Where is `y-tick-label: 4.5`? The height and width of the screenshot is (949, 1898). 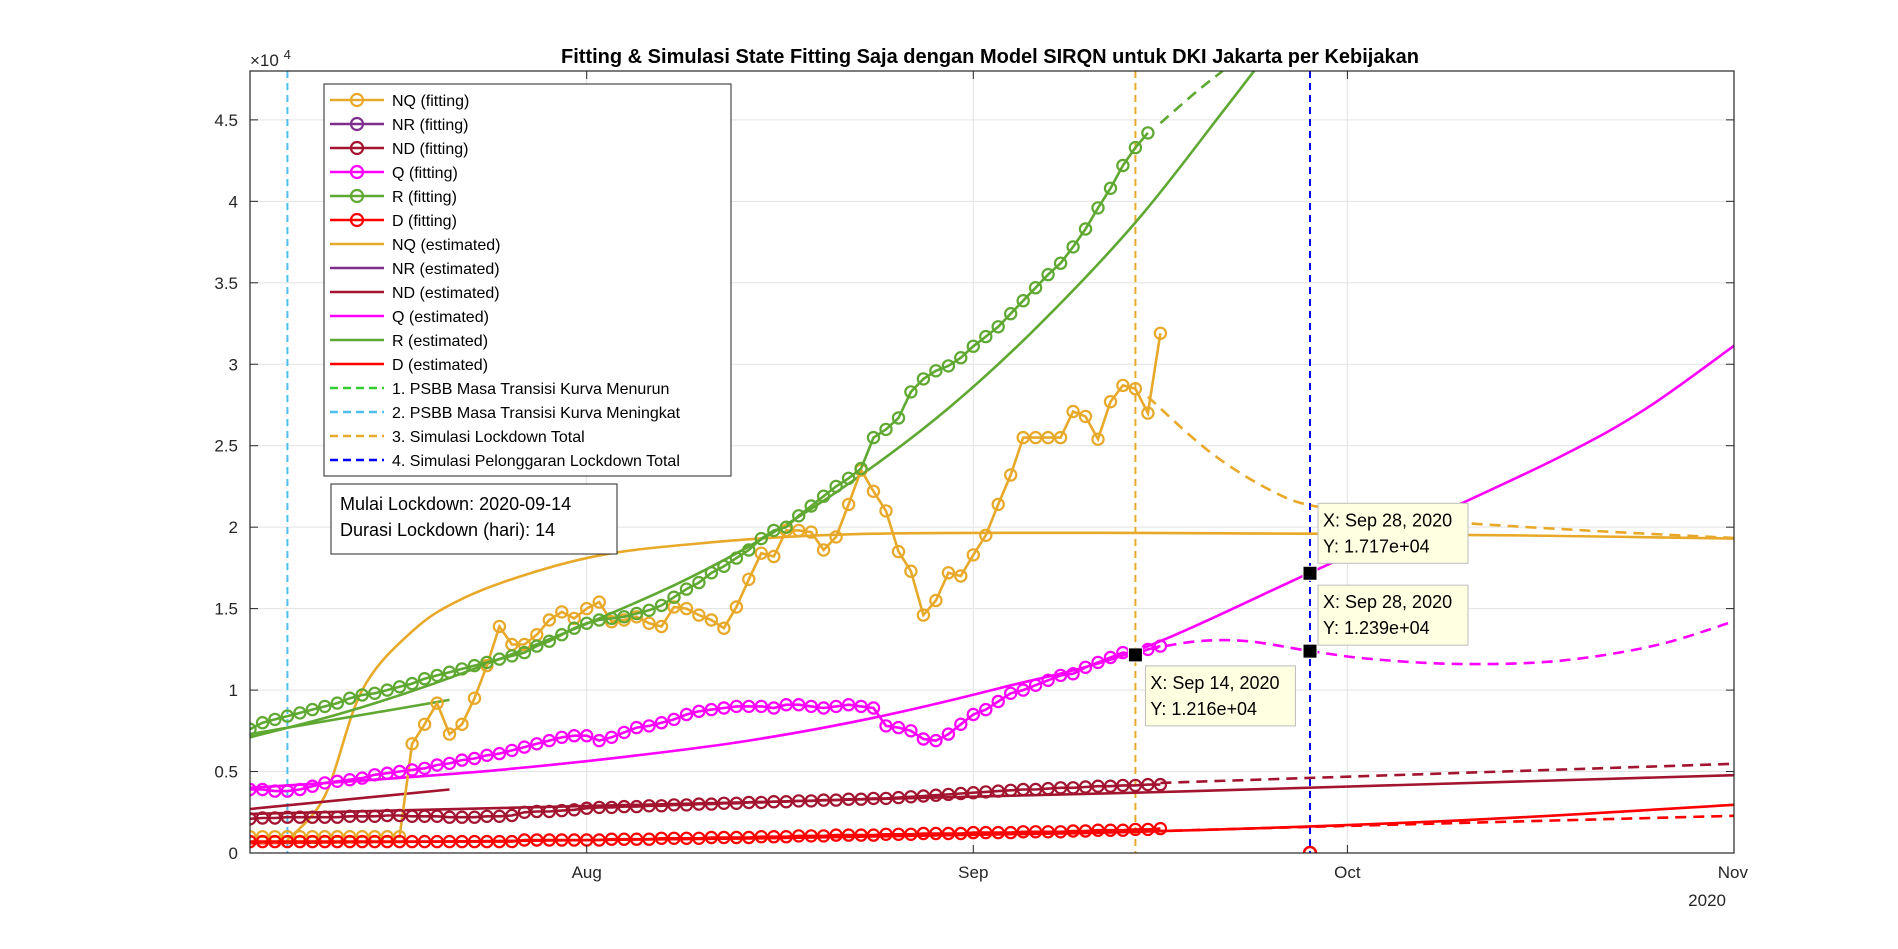
y-tick-label: 4.5 is located at coordinates (226, 120).